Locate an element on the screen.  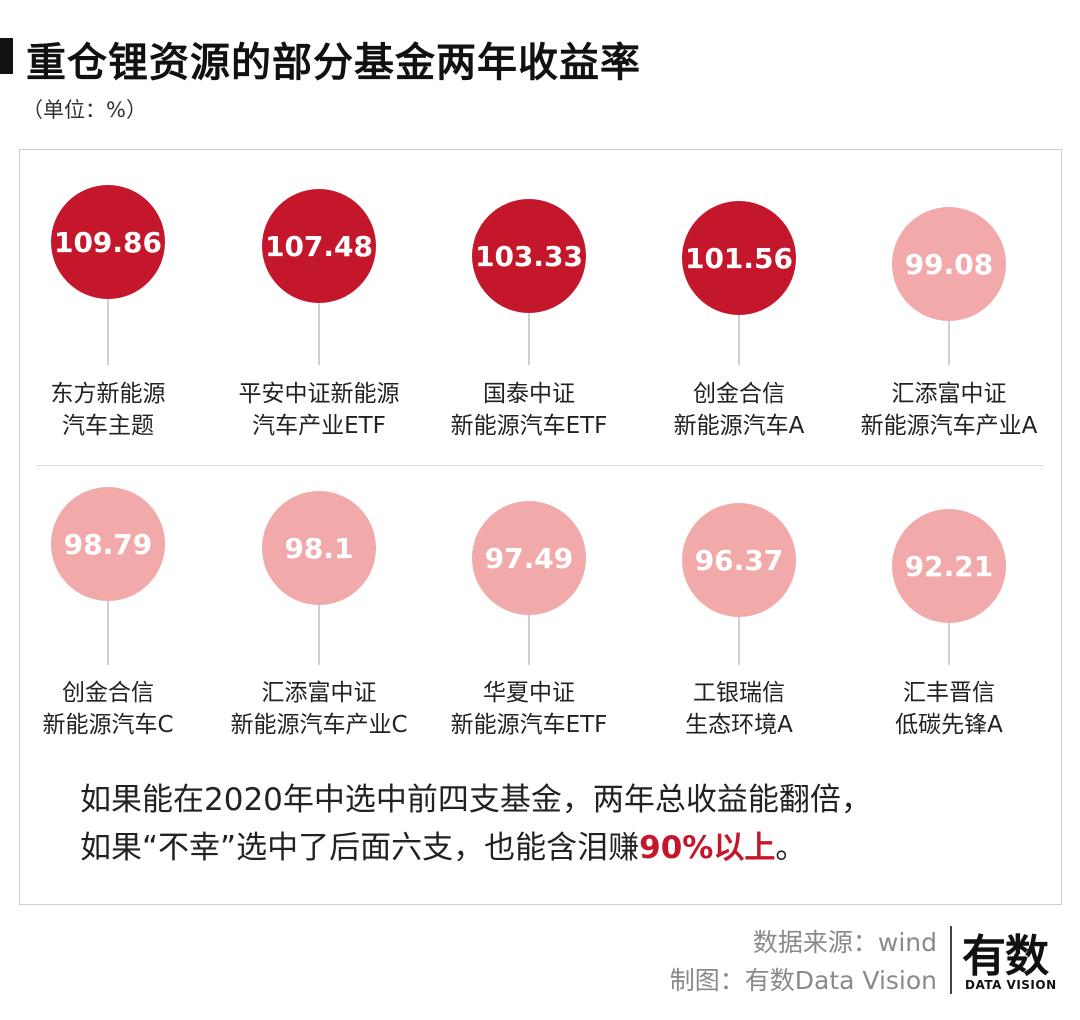
fund-name-line: 新能源汽车产业A is located at coordinates (949, 426).